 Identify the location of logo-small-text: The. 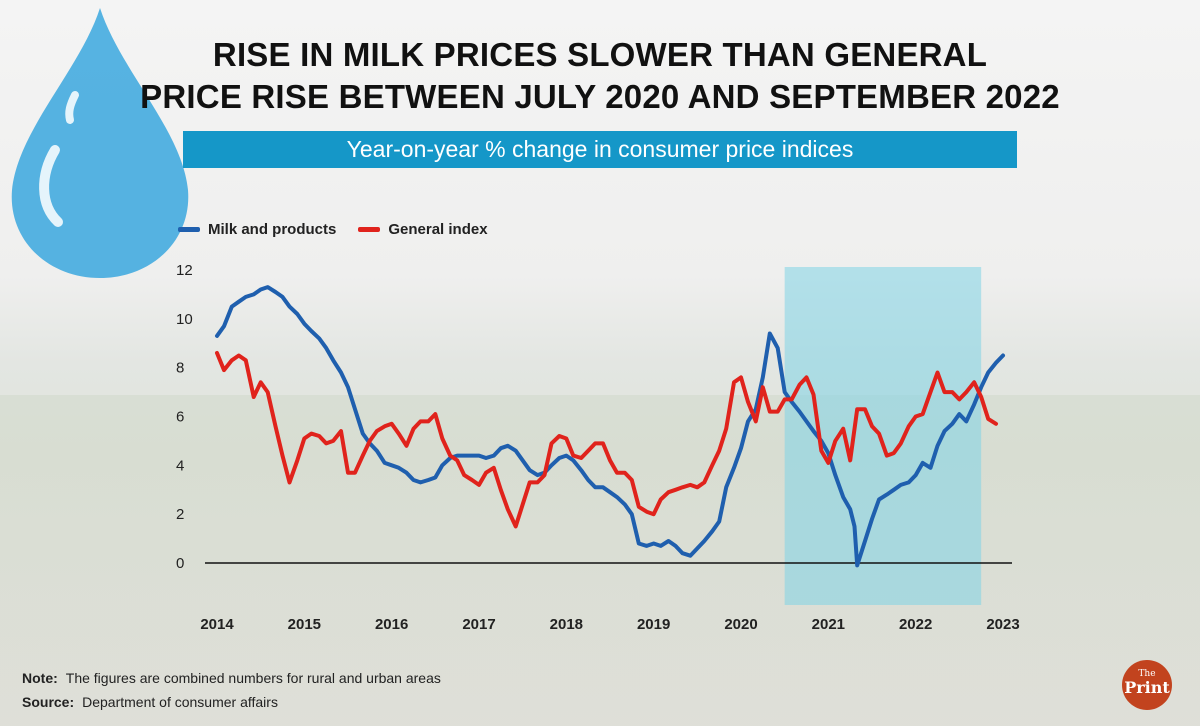
(1147, 674).